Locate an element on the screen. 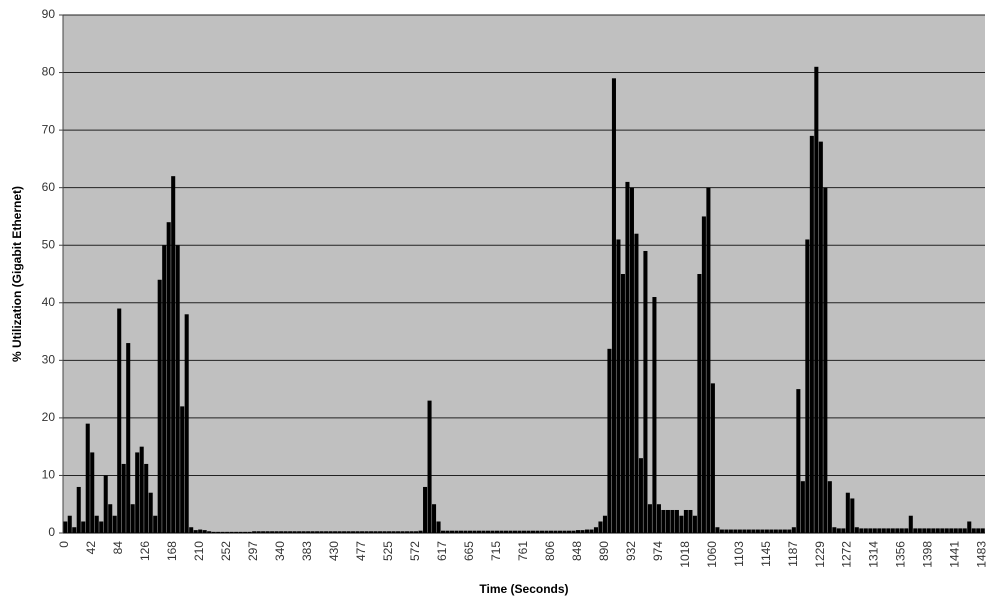 The width and height of the screenshot is (987, 600). y-tick-label: 60 is located at coordinates (49, 187).